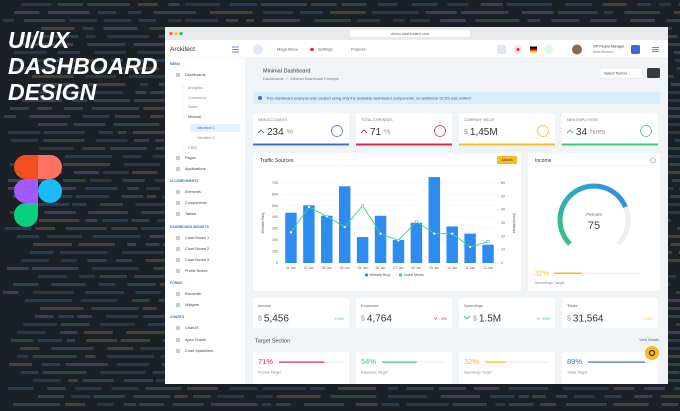  What do you see at coordinates (655, 49) in the screenshot?
I see `header-menu-icon` at bounding box center [655, 49].